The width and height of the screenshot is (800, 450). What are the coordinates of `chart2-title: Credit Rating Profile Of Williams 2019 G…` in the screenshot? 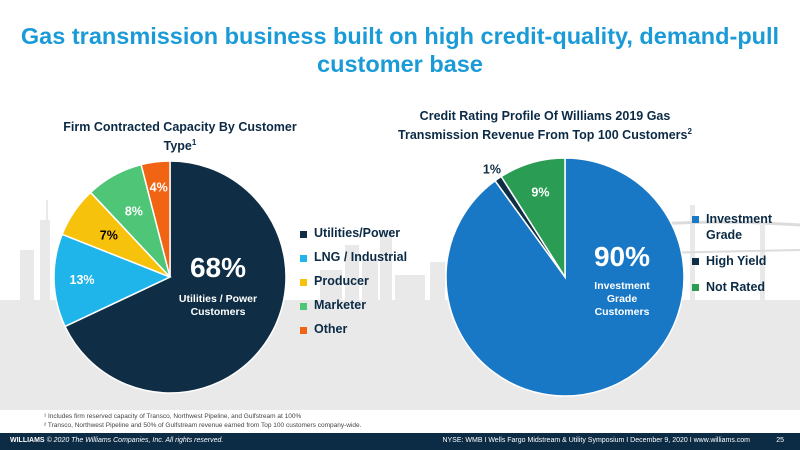 It's located at (545, 125).